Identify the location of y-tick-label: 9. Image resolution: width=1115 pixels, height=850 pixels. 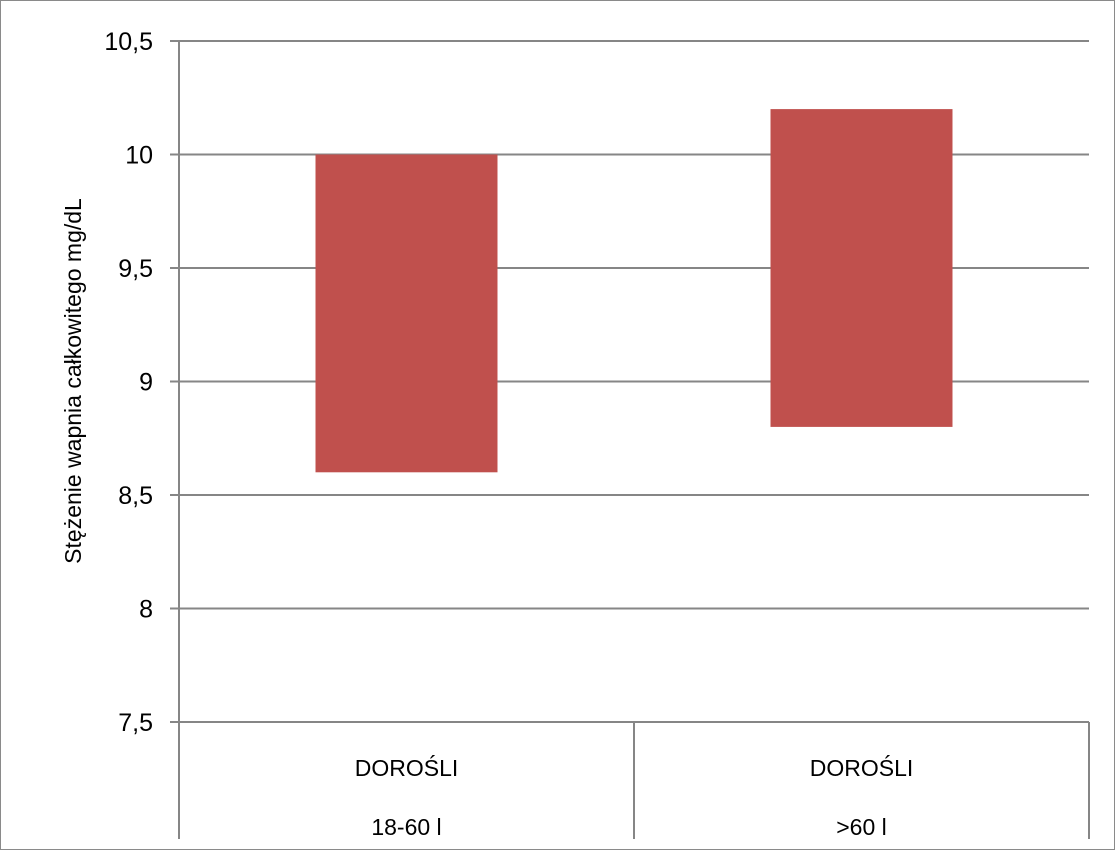
(146, 383).